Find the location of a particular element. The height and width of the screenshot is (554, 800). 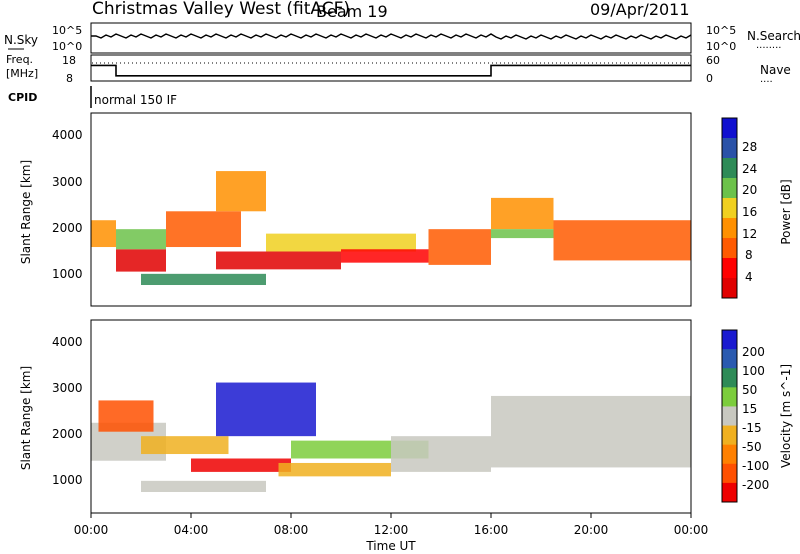

velocity-ytick-4000: 4000 is located at coordinates (67, 342).